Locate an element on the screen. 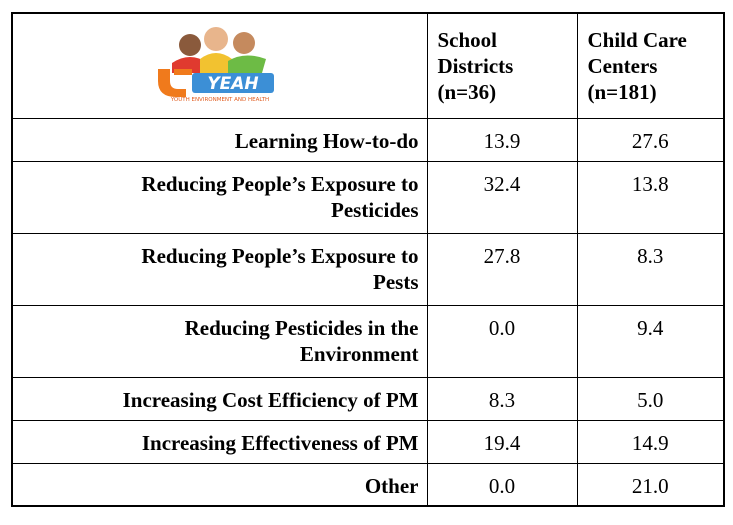 This screenshot has height=525, width=733. cell-value: 27.8 is located at coordinates (502, 269).